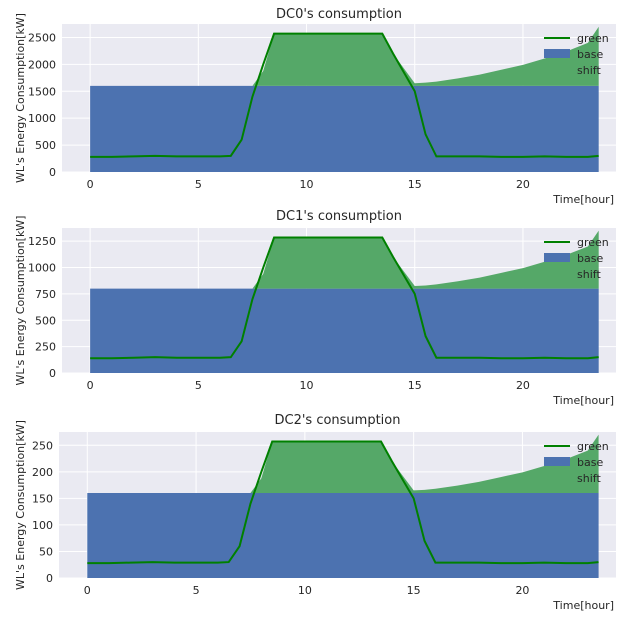 This screenshot has width=624, height=619. Describe the element at coordinates (46, 551) in the screenshot. I see `y-tick-label: 50` at that location.